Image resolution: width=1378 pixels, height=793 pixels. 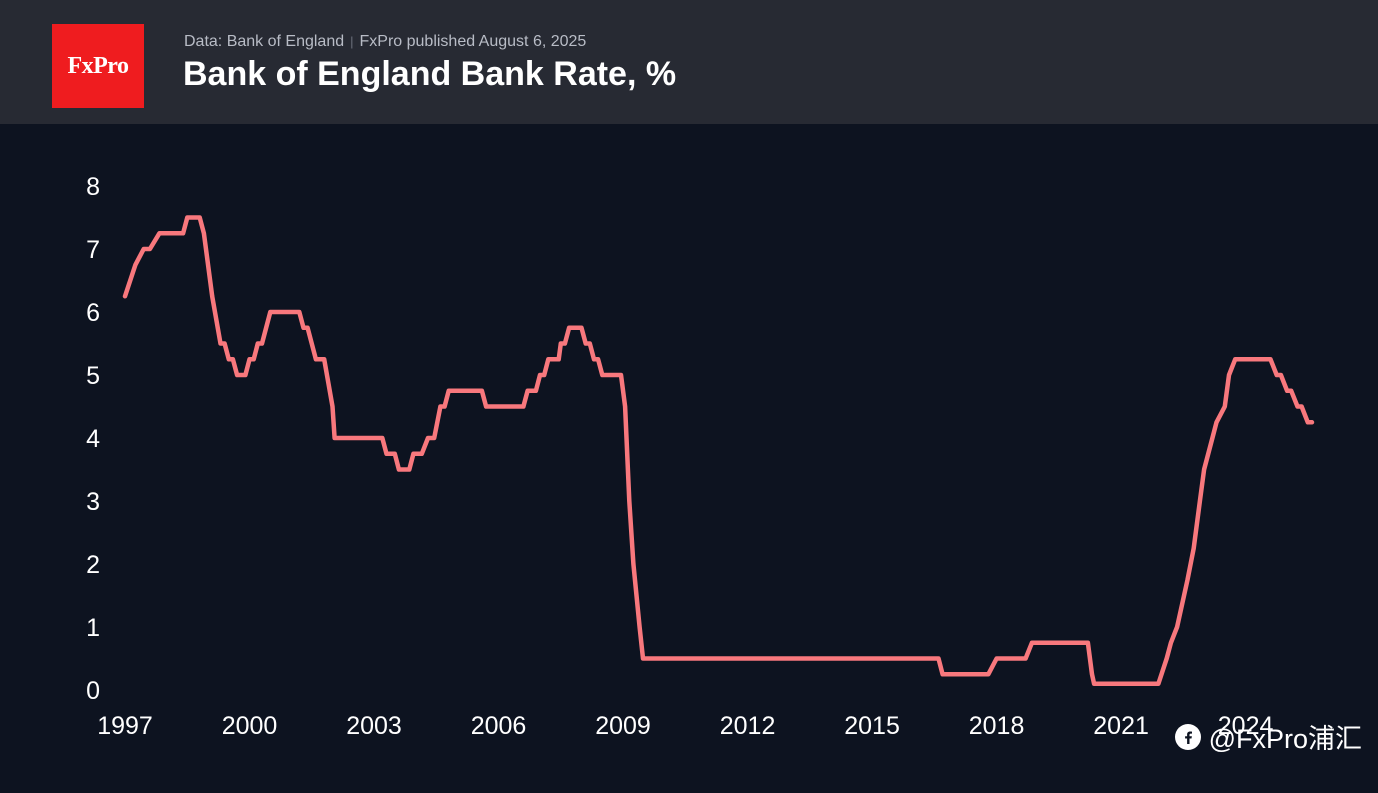 What do you see at coordinates (499, 726) in the screenshot?
I see `x-tick-label: 2006` at bounding box center [499, 726].